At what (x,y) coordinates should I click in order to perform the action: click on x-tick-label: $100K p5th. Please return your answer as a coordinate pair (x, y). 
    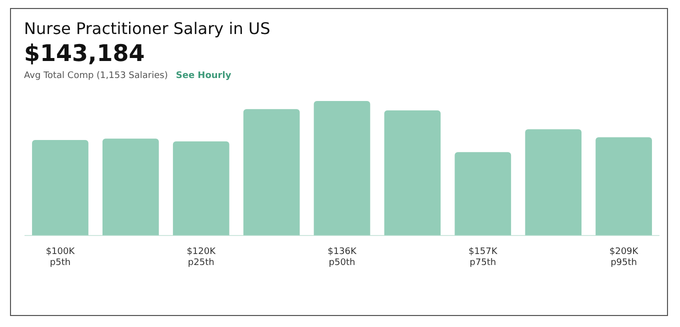
    Looking at the image, I should click on (61, 257).